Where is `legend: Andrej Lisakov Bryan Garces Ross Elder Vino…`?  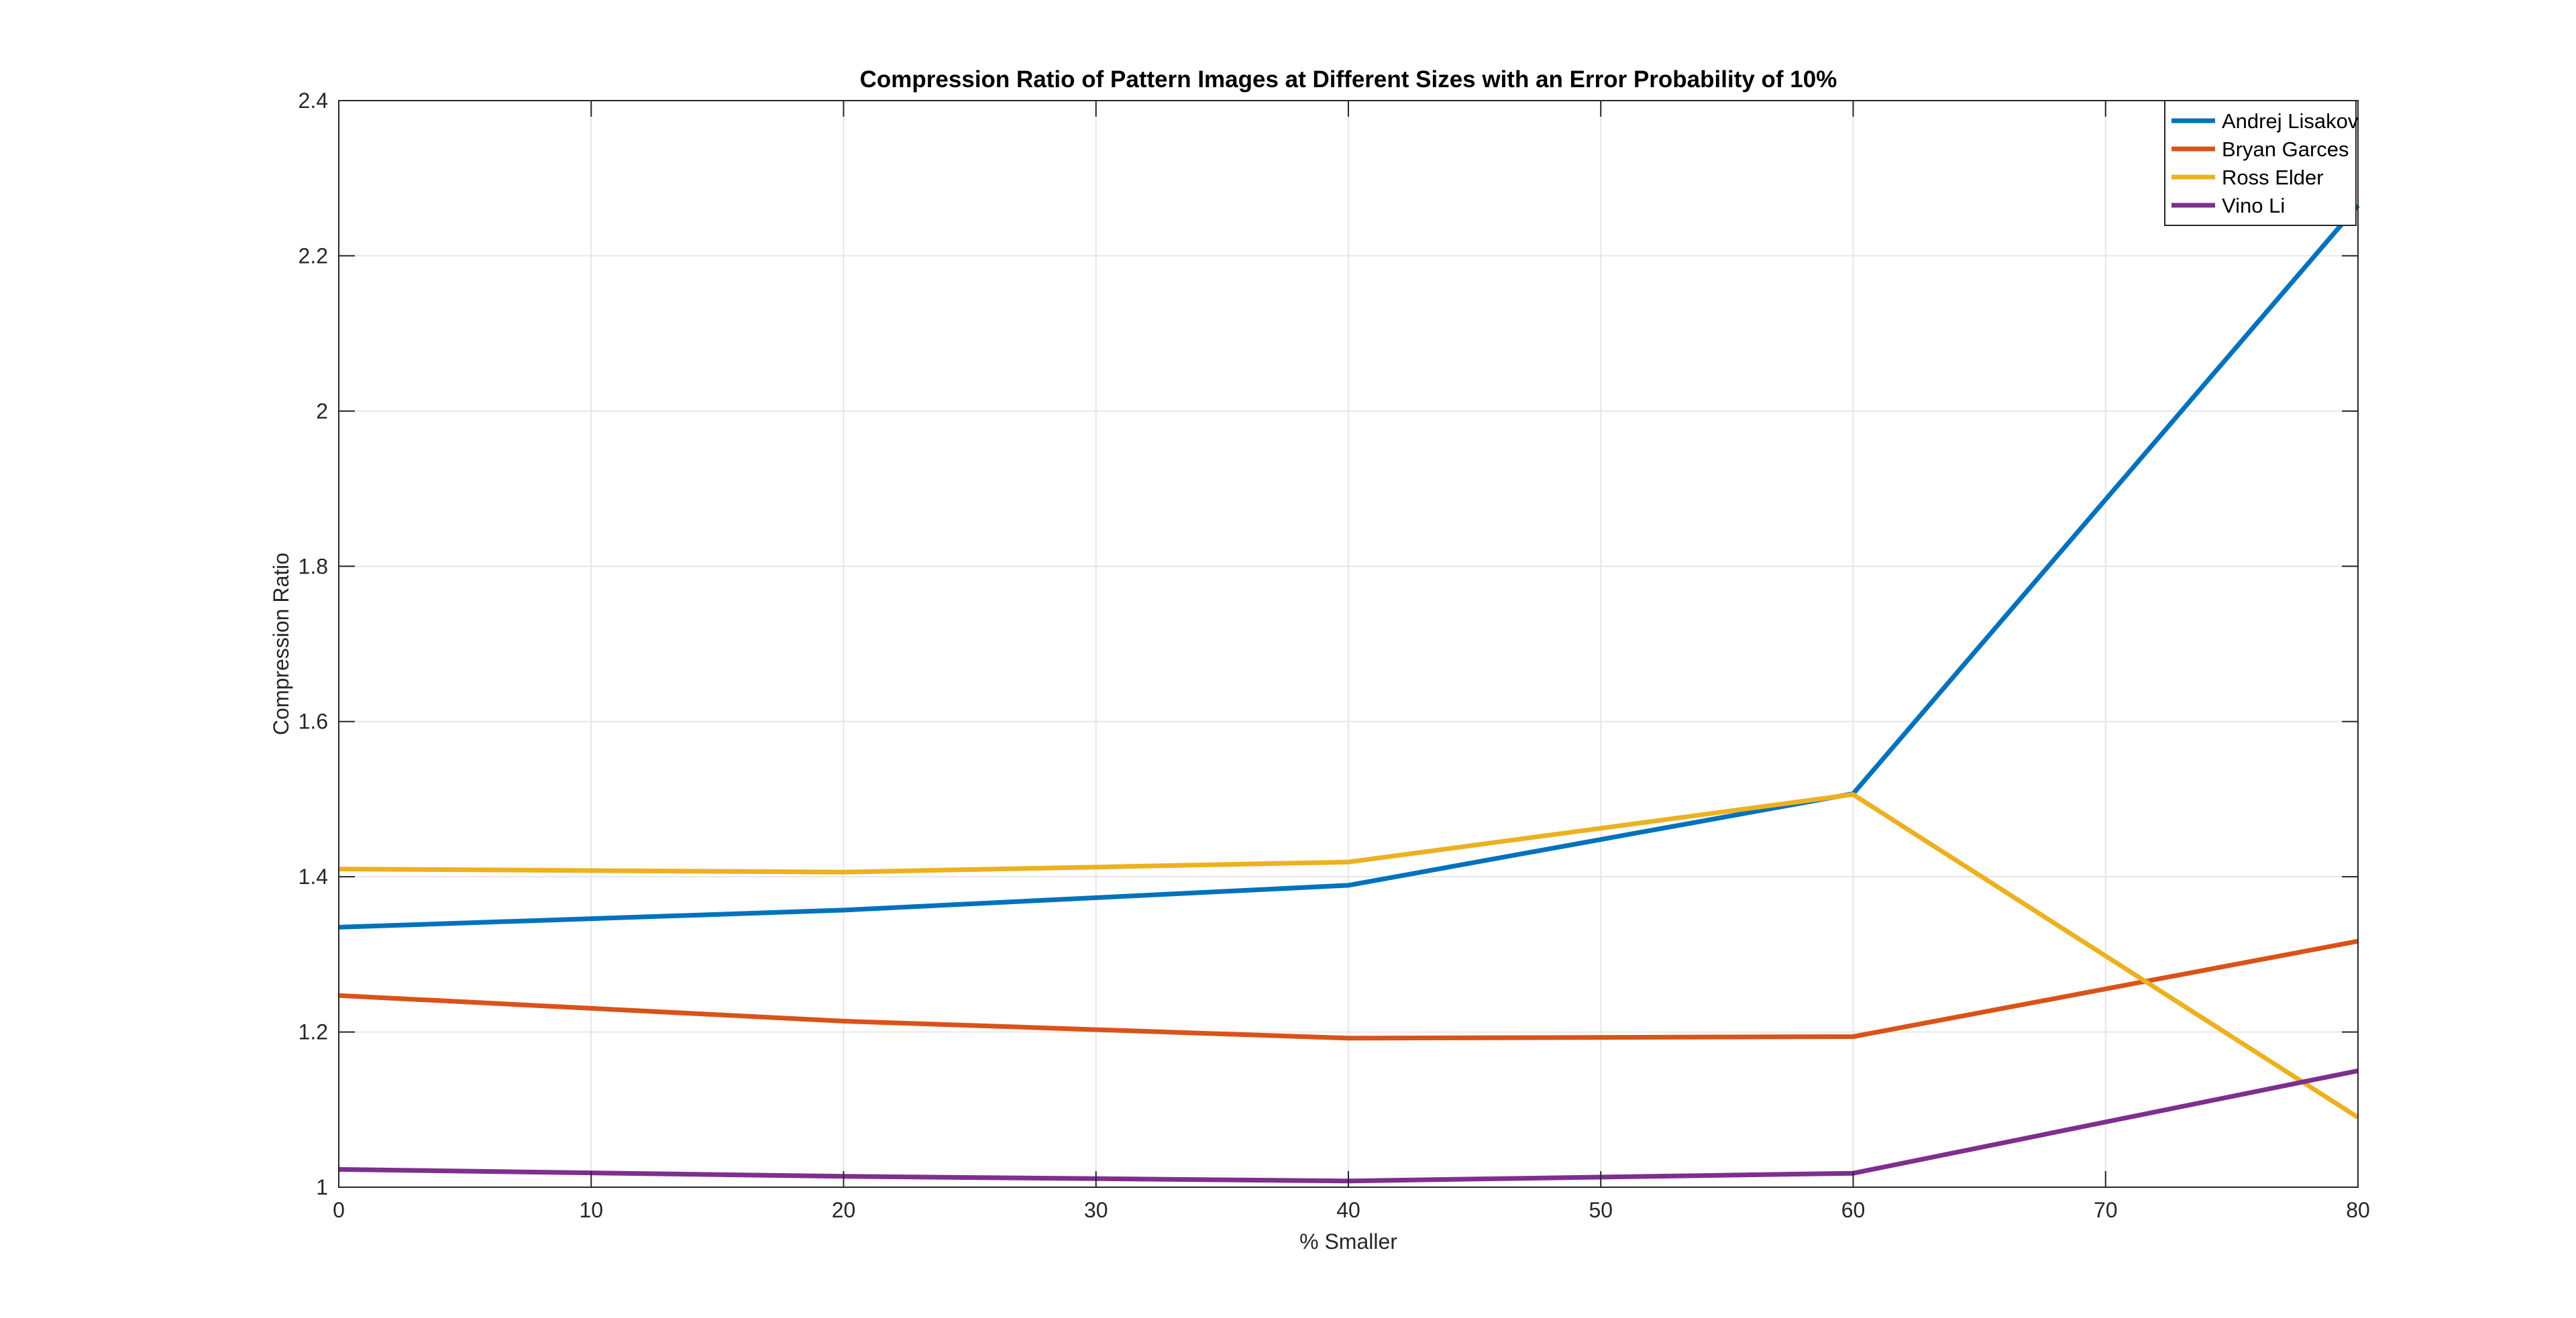 legend: Andrej Lisakov Bryan Garces Ross Elder Vino… is located at coordinates (2261, 163).